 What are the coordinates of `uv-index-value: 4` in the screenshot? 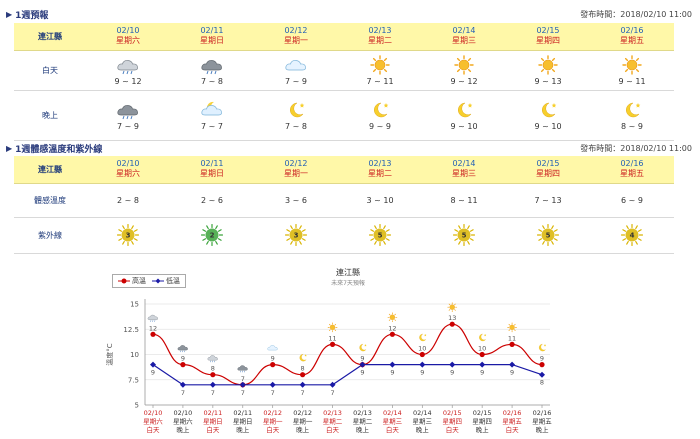 It's located at (632, 236).